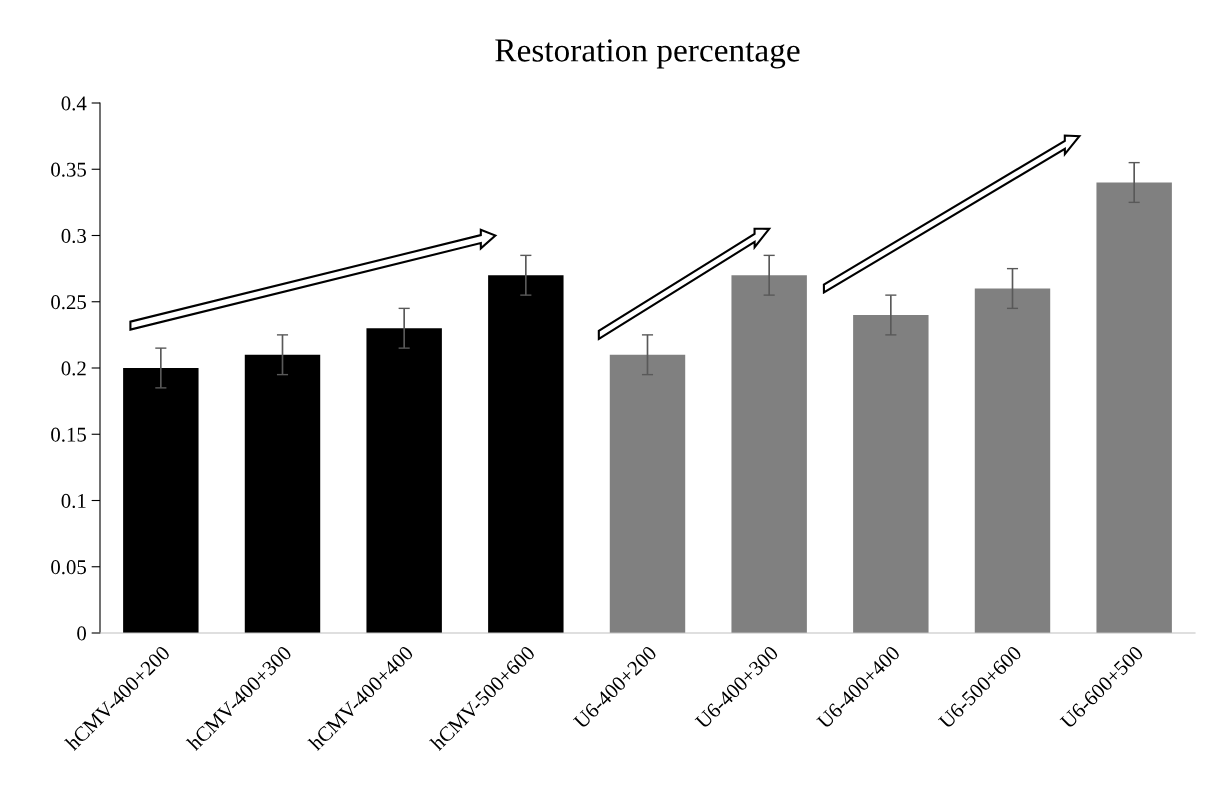 Image resolution: width=1214 pixels, height=806 pixels. What do you see at coordinates (68, 434) in the screenshot?
I see `y-tick-label: 0.15` at bounding box center [68, 434].